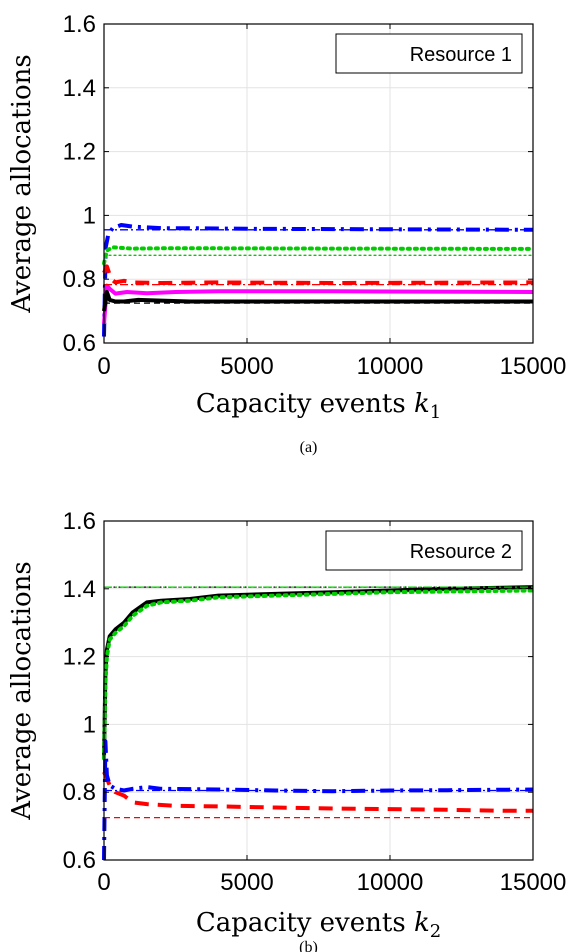  What do you see at coordinates (309, 447) in the screenshot?
I see `panel-caption: (a)` at bounding box center [309, 447].